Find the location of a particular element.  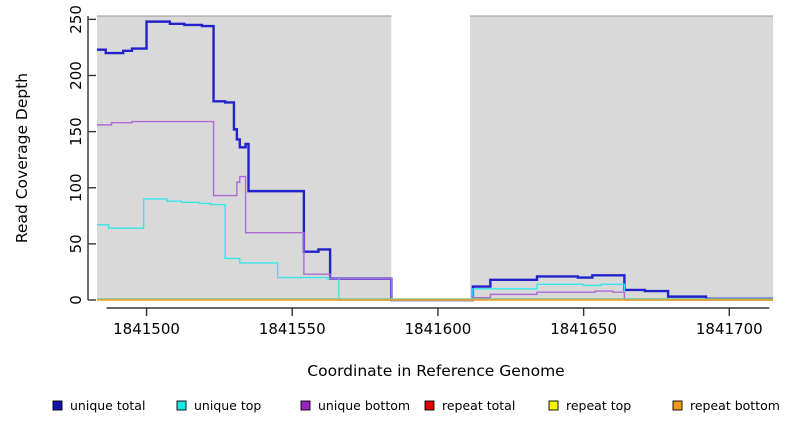

y-tick-label: 0 is located at coordinates (76, 300).